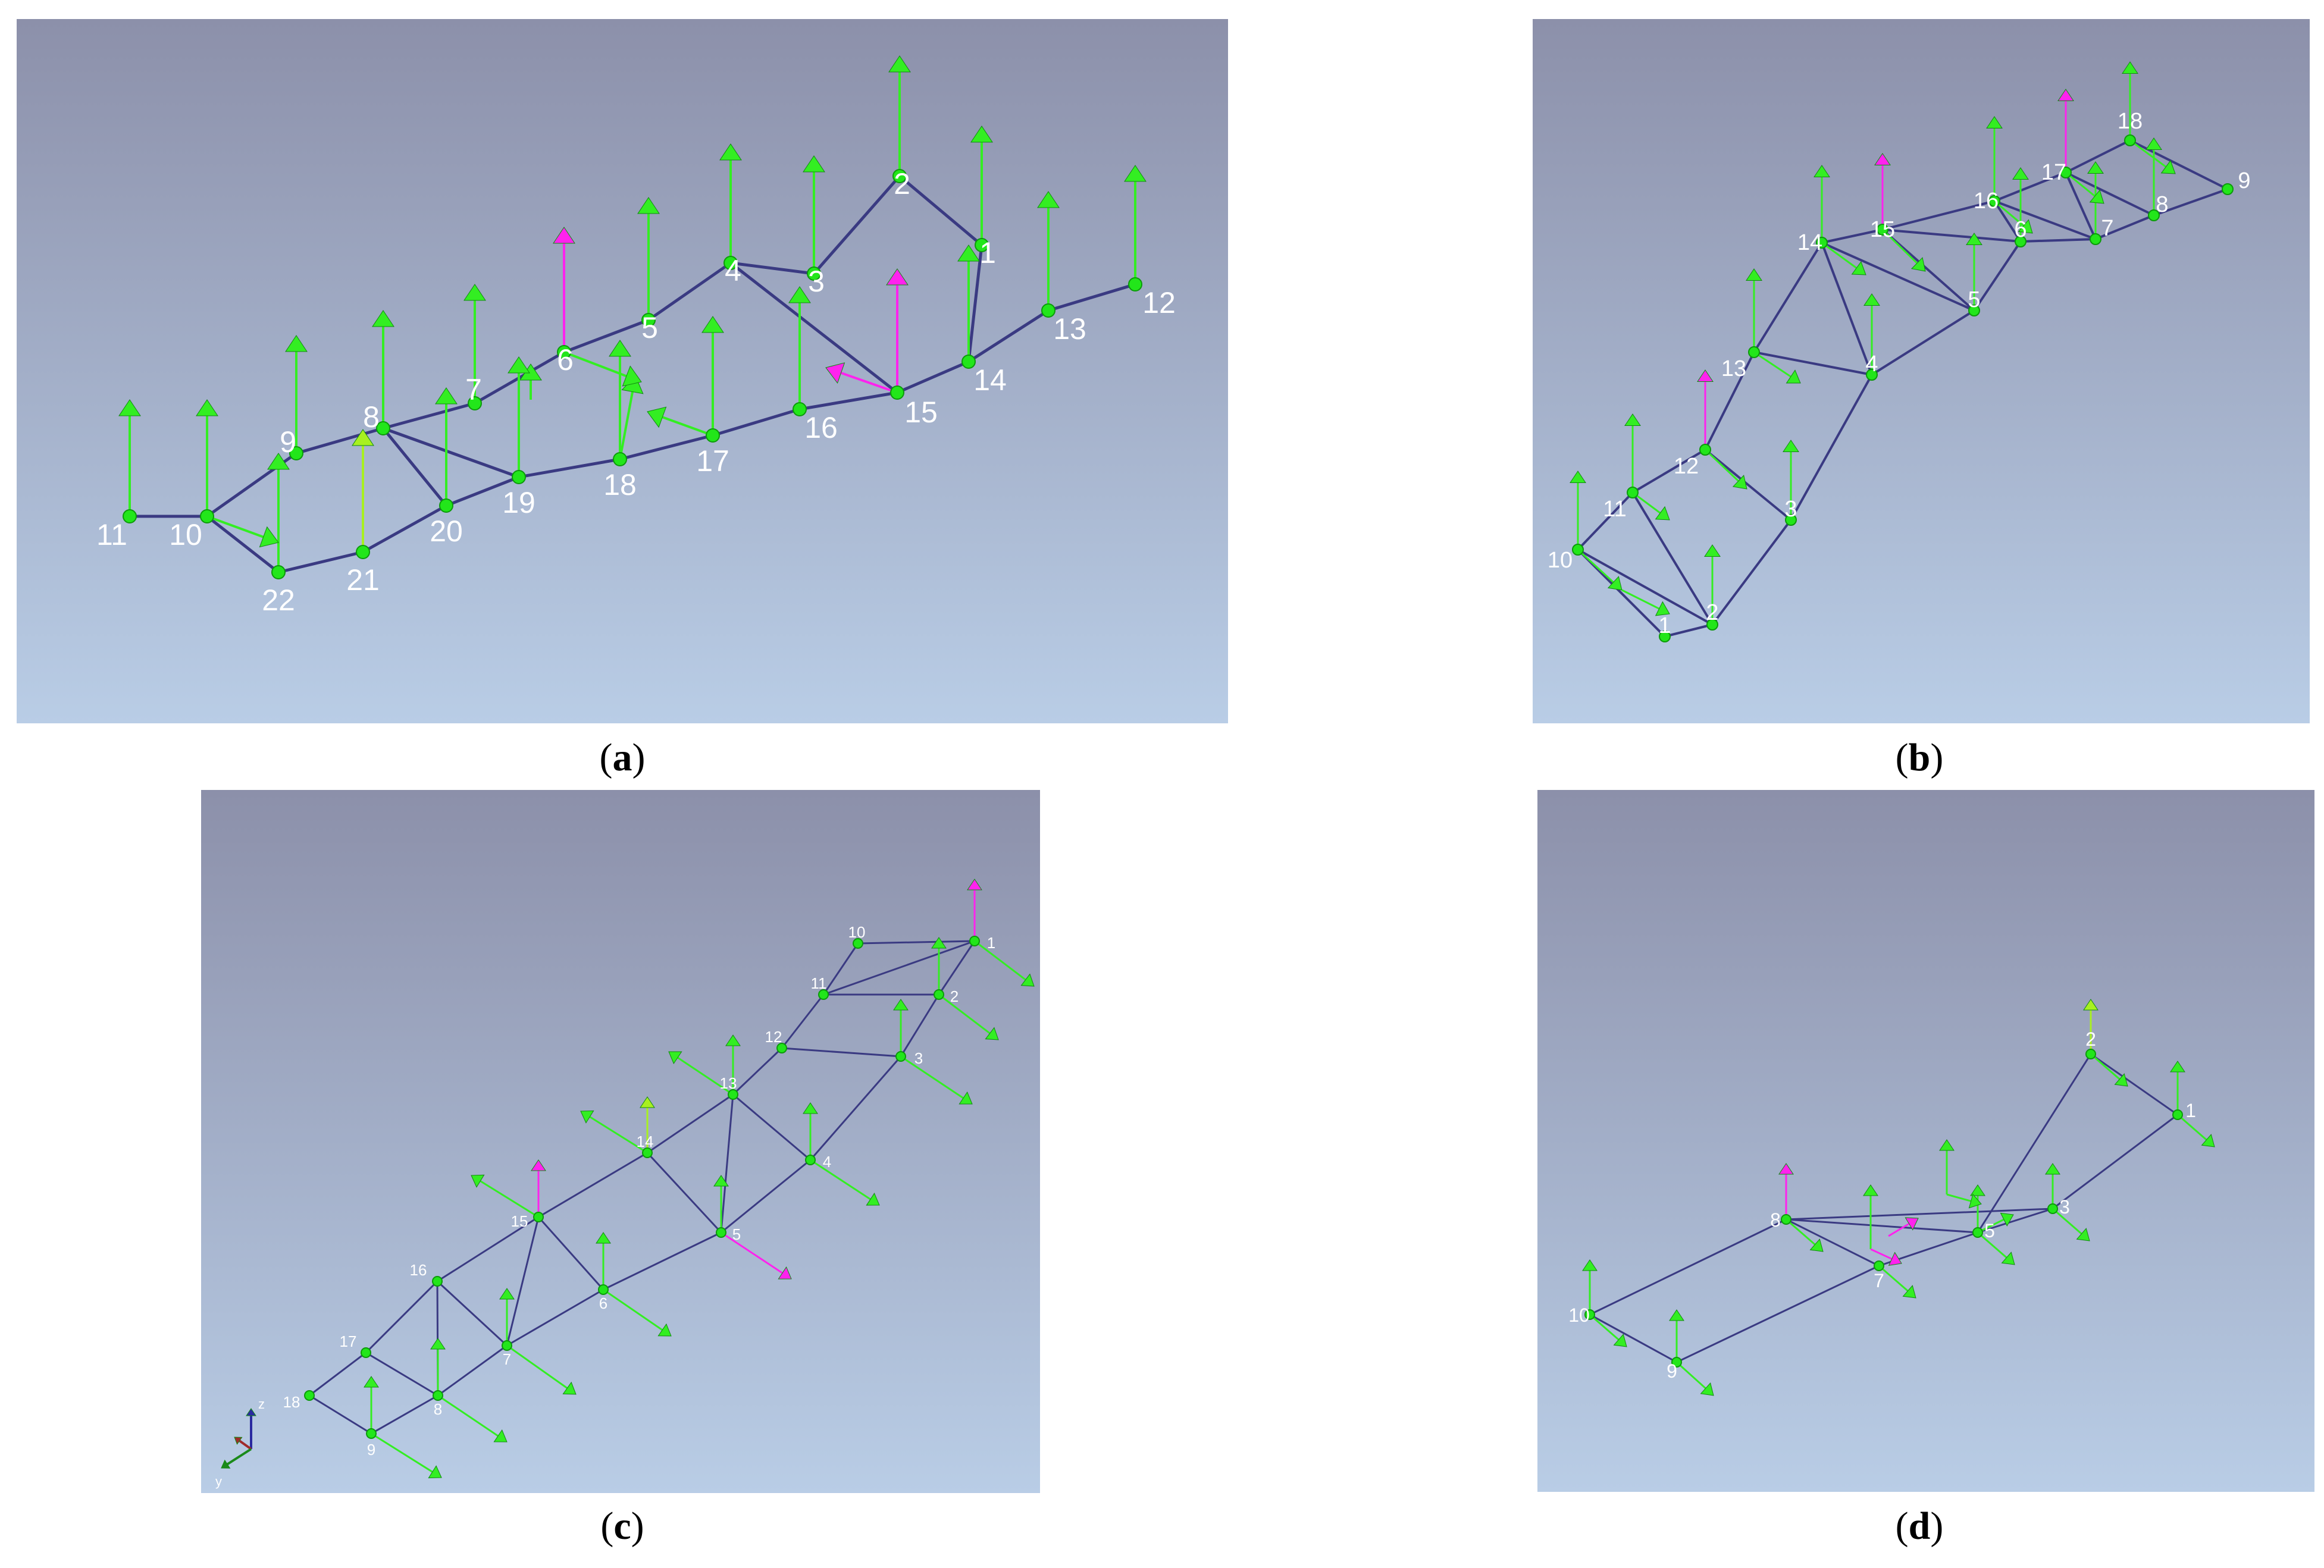 This screenshot has width=2324, height=1568. What do you see at coordinates (991, 943) in the screenshot?
I see `node-label: 1` at bounding box center [991, 943].